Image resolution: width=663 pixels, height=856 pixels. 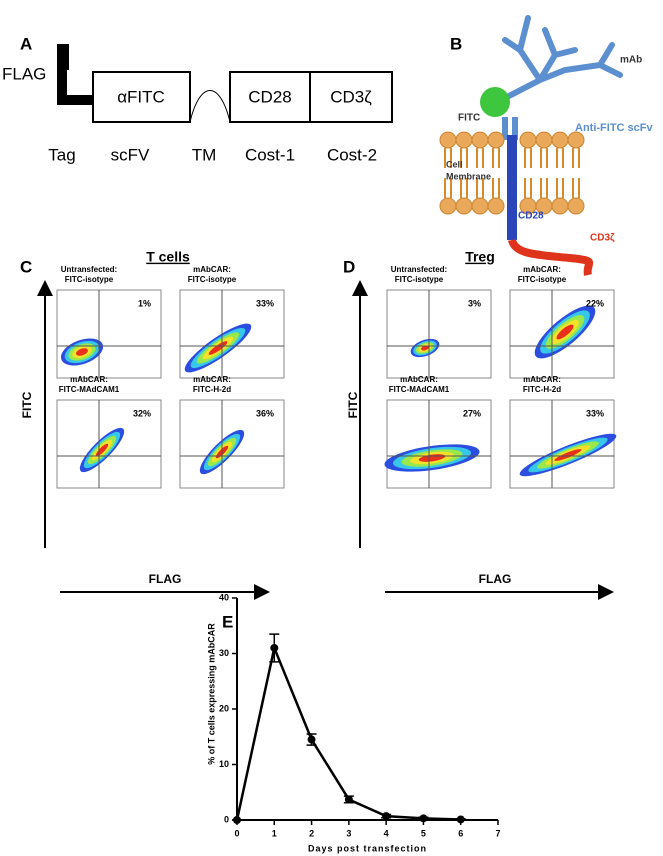 What do you see at coordinates (224, 764) in the screenshot?
I see `y-tick-label: 10` at bounding box center [224, 764].